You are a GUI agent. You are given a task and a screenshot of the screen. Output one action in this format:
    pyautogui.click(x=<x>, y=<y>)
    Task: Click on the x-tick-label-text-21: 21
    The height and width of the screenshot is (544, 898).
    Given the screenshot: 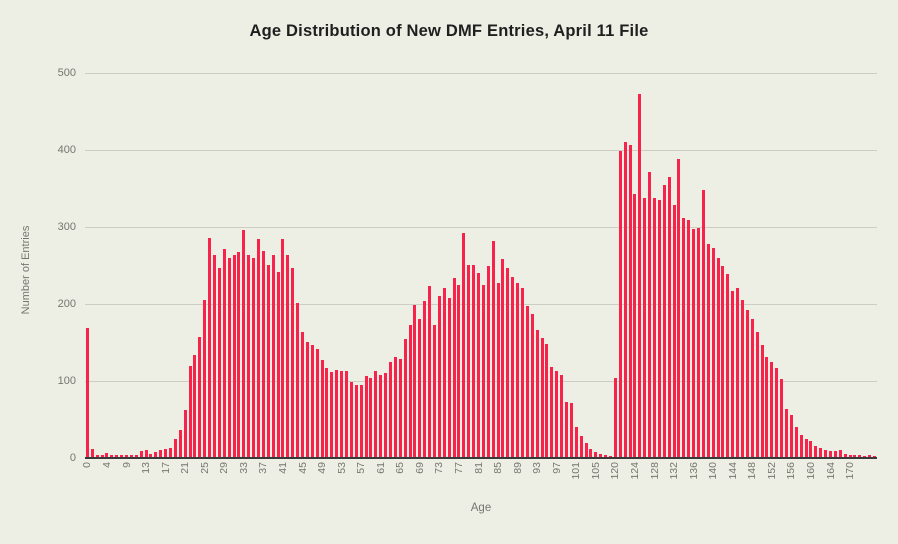 What is the action you would take?
    pyautogui.click(x=185, y=468)
    